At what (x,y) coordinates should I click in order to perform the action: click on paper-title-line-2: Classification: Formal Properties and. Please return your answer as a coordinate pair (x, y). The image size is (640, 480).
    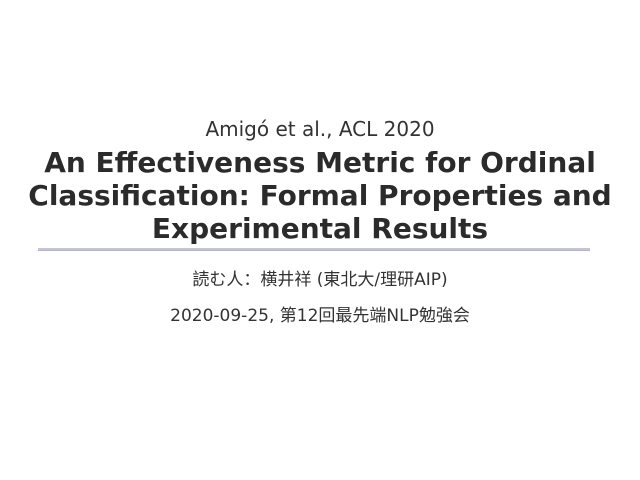
    Looking at the image, I should click on (320, 195).